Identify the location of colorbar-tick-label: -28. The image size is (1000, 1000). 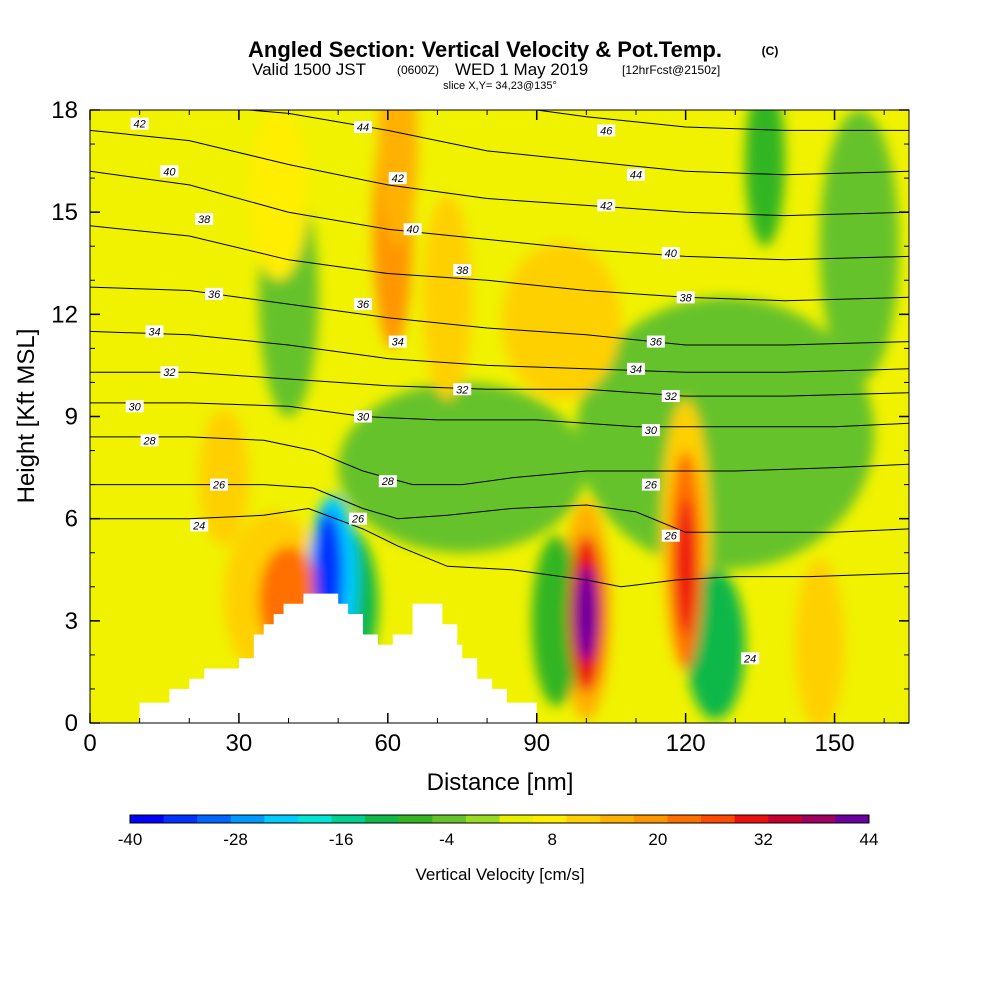
(235, 839).